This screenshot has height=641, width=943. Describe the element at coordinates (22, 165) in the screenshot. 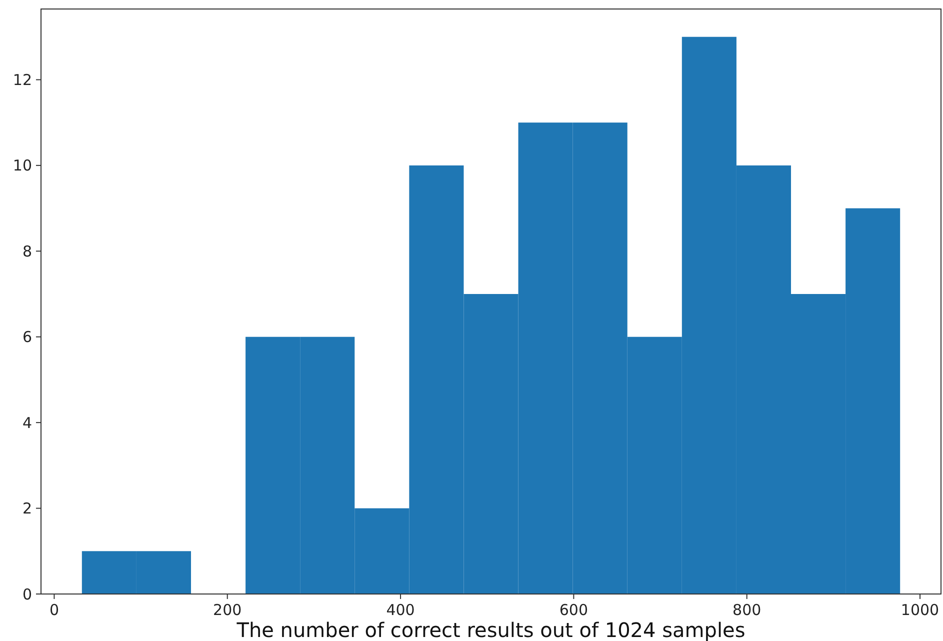

I see `y-tick-label: 10` at that location.